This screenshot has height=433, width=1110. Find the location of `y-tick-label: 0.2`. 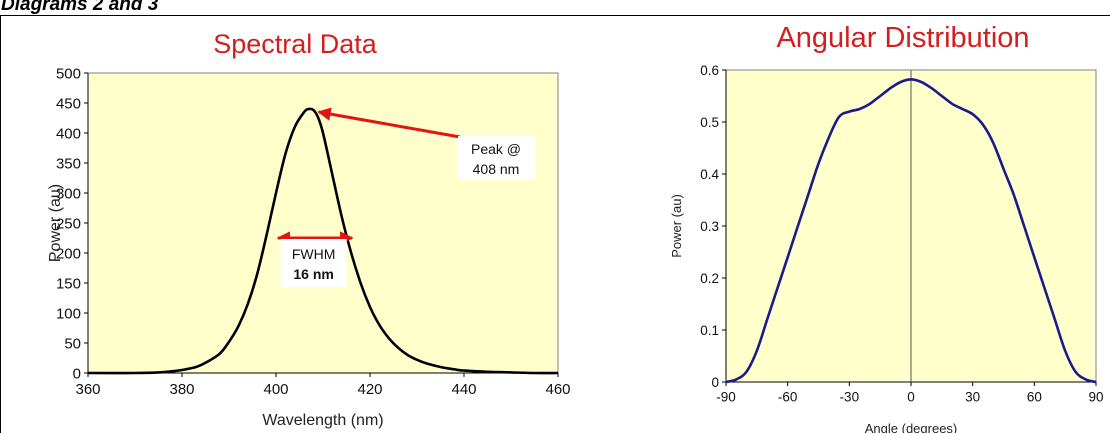

y-tick-label: 0.2 is located at coordinates (709, 278).